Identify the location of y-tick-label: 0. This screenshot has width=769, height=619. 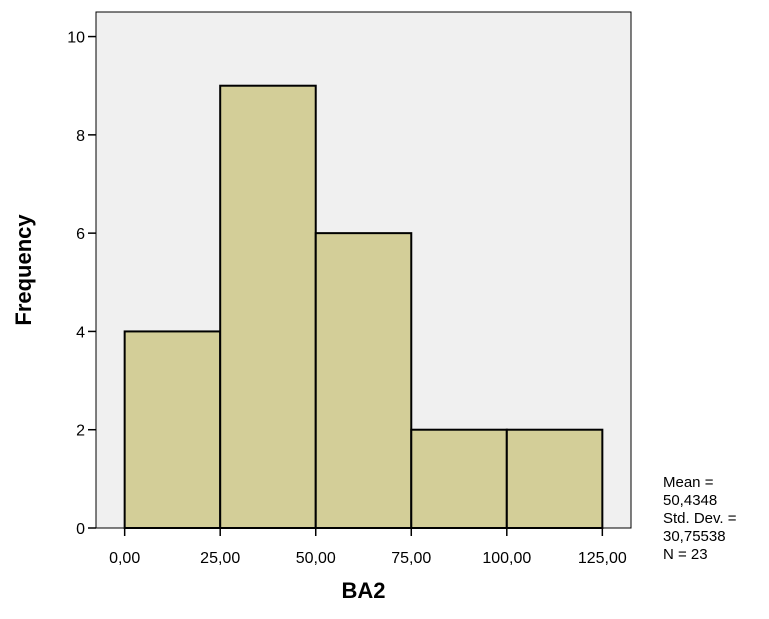
(80, 529).